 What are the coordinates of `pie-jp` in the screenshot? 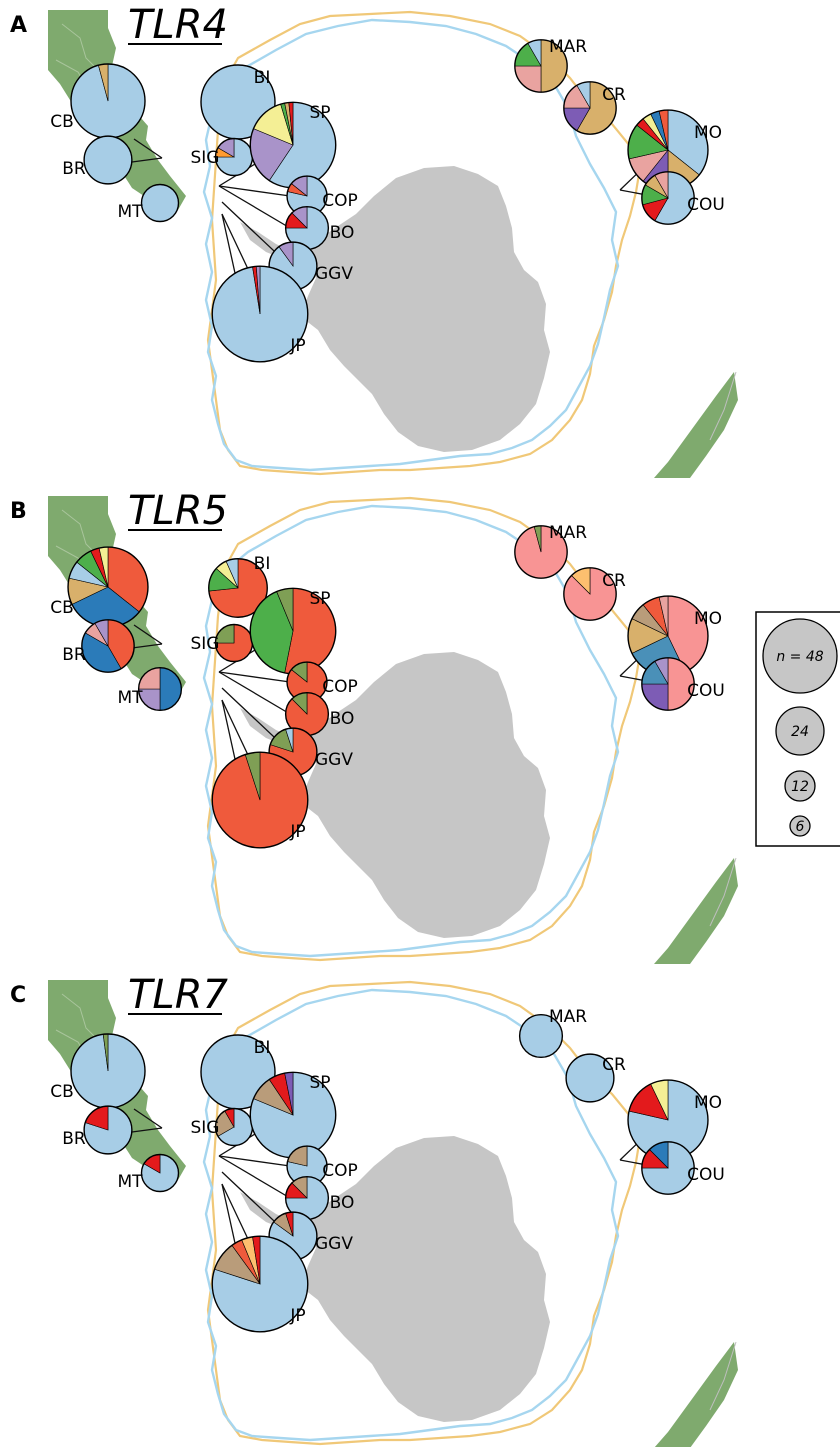 It's located at (260, 800).